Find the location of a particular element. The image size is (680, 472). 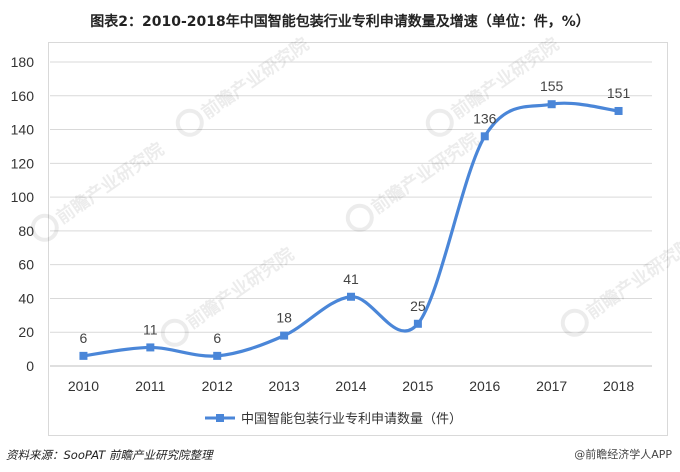

y-tick-label: 160 is located at coordinates (23, 96).